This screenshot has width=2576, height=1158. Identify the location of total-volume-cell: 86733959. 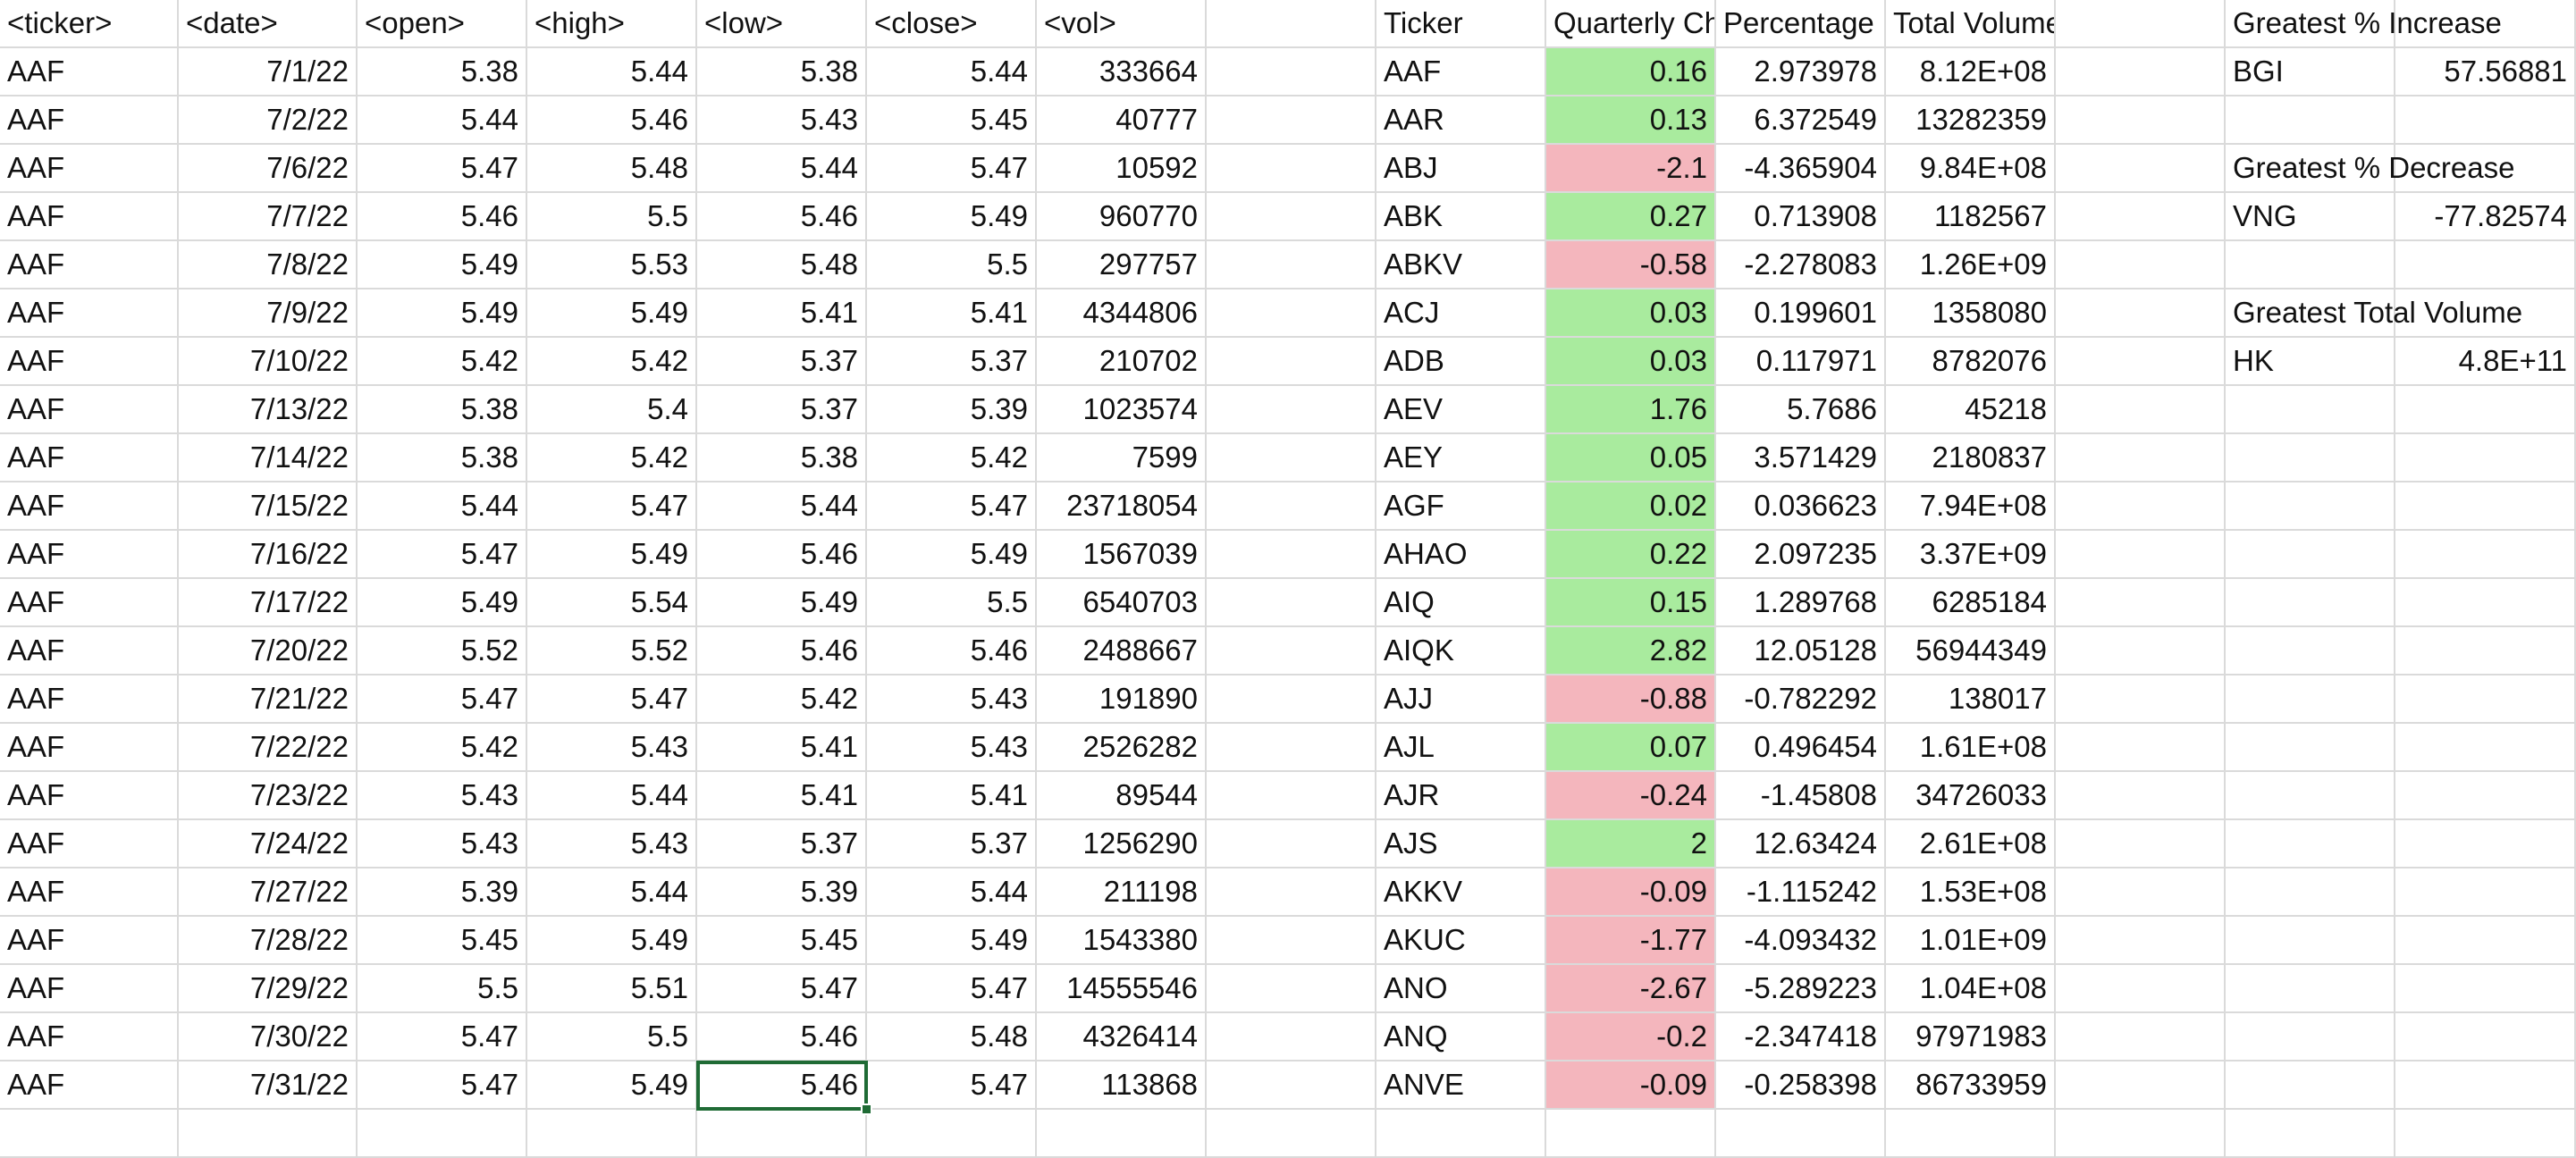
(1971, 1086).